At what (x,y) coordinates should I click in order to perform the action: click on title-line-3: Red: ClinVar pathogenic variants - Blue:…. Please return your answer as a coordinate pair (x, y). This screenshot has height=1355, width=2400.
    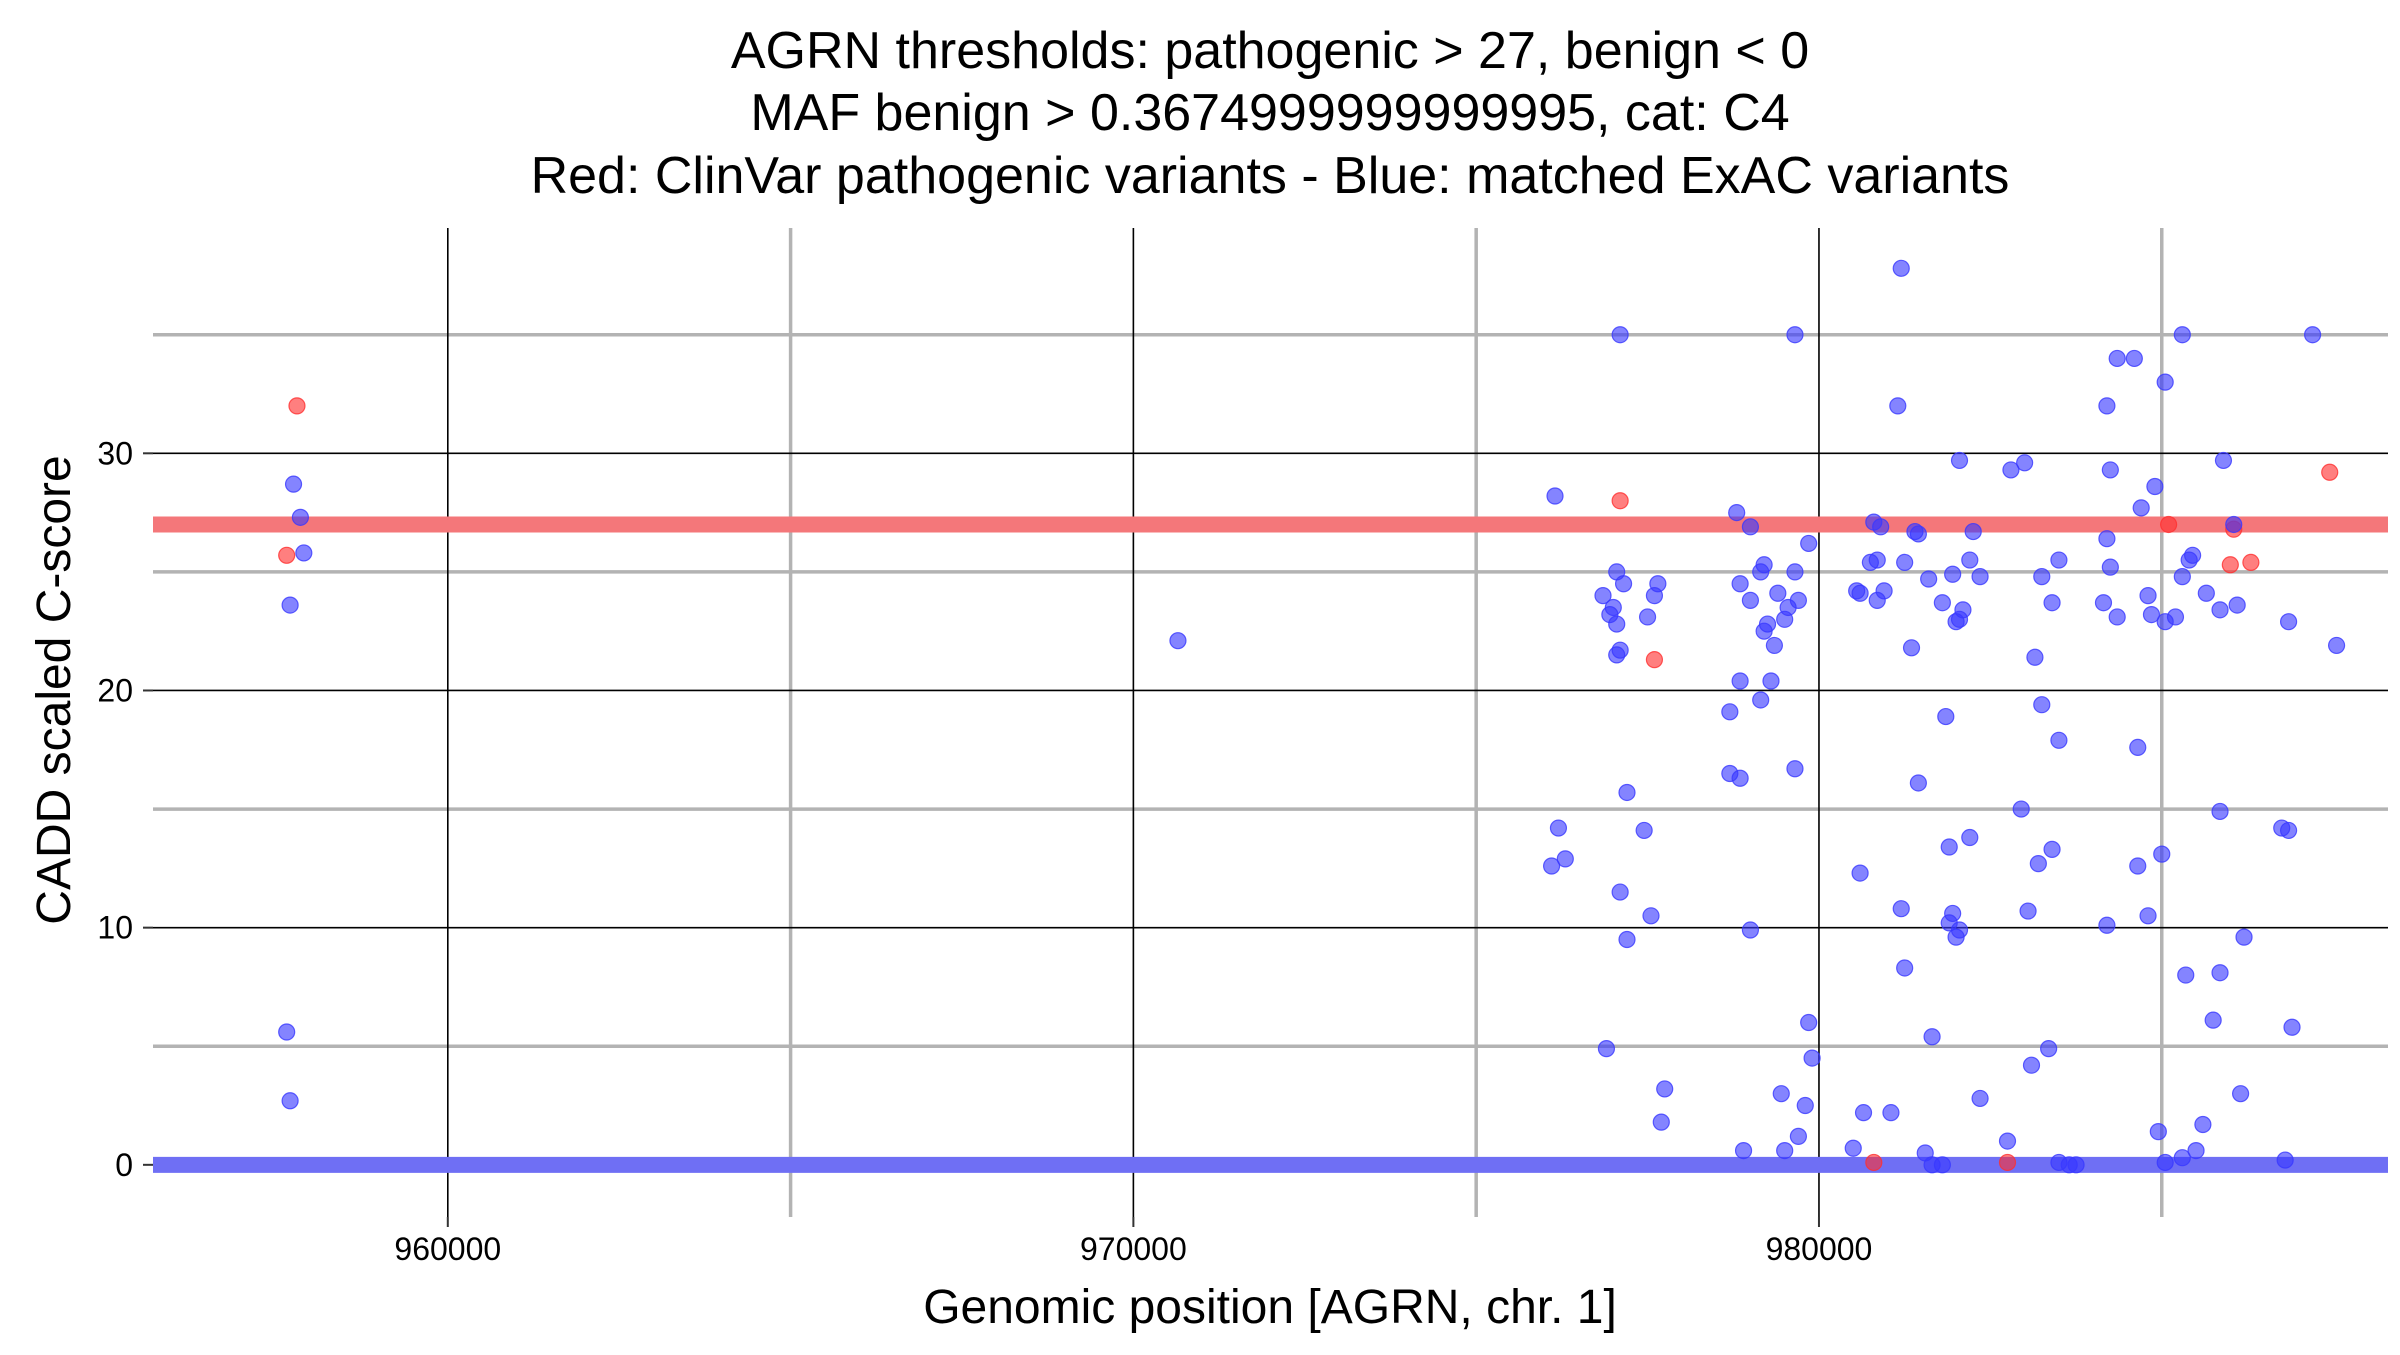
    Looking at the image, I should click on (1270, 176).